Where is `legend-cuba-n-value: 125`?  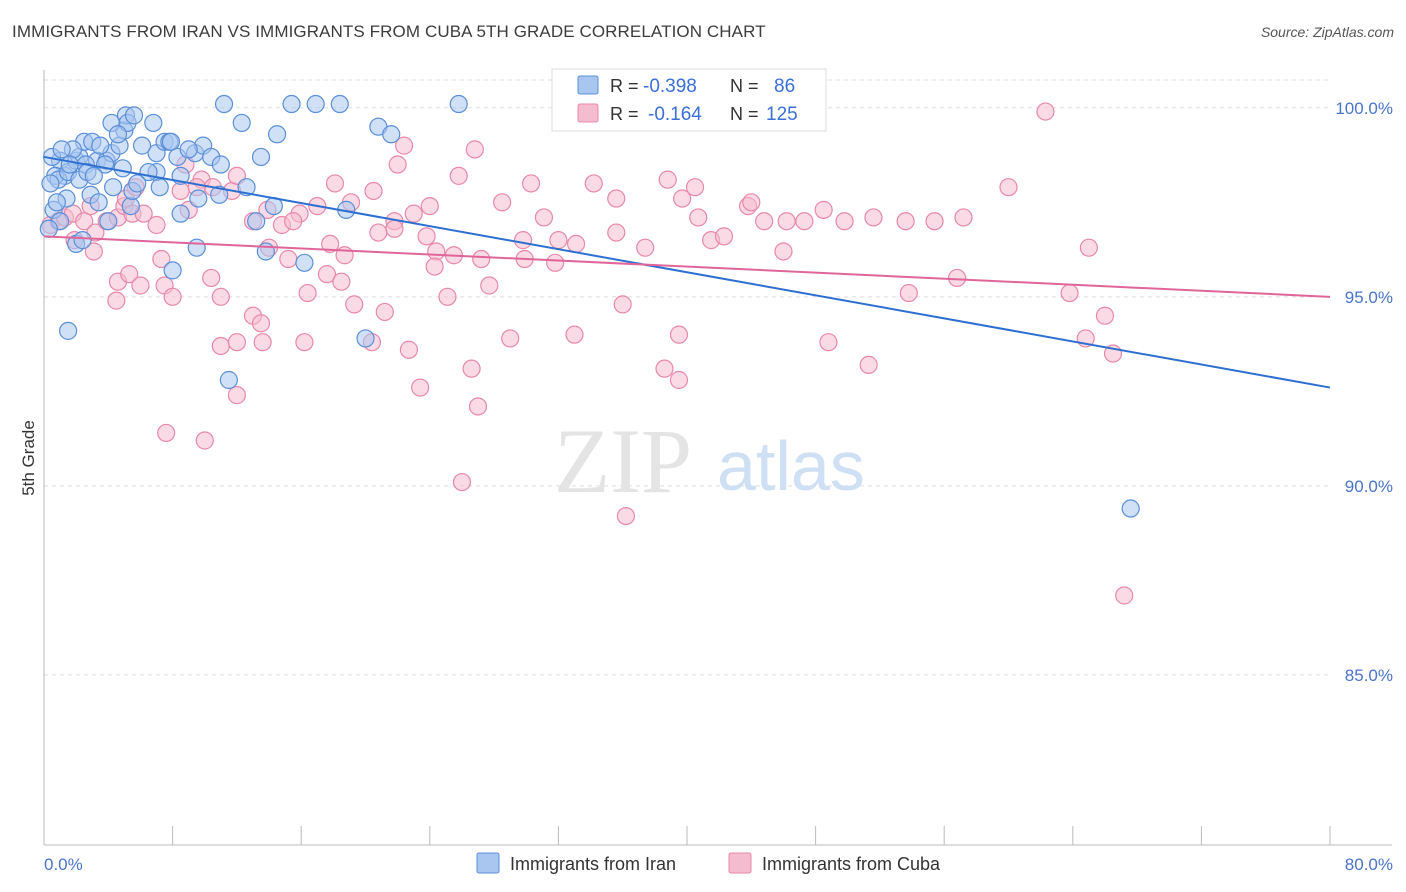 legend-cuba-n-value: 125 is located at coordinates (782, 114).